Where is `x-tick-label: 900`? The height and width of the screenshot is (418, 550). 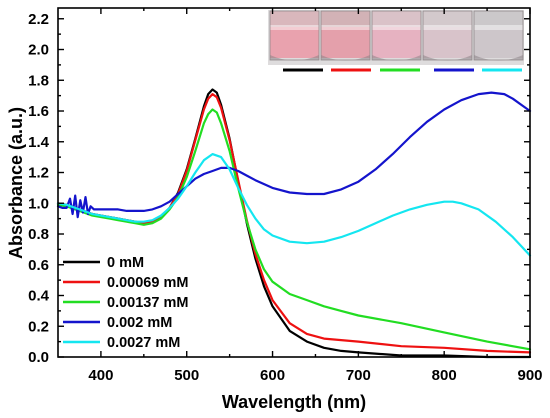
x-tick-label: 900 is located at coordinates (529, 375).